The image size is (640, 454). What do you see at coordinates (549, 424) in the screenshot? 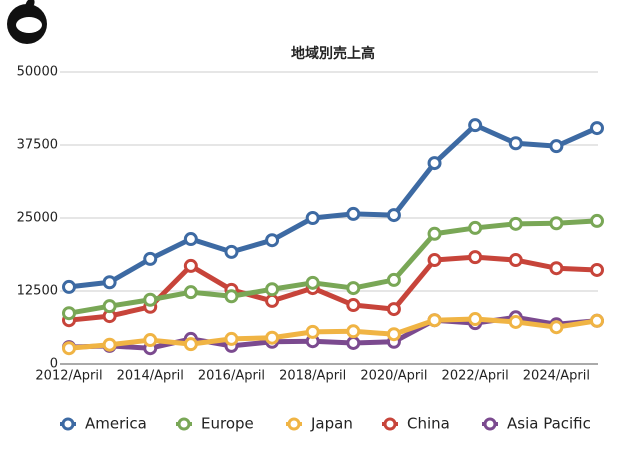
I see `legend-label: Asia Pacific` at bounding box center [549, 424].